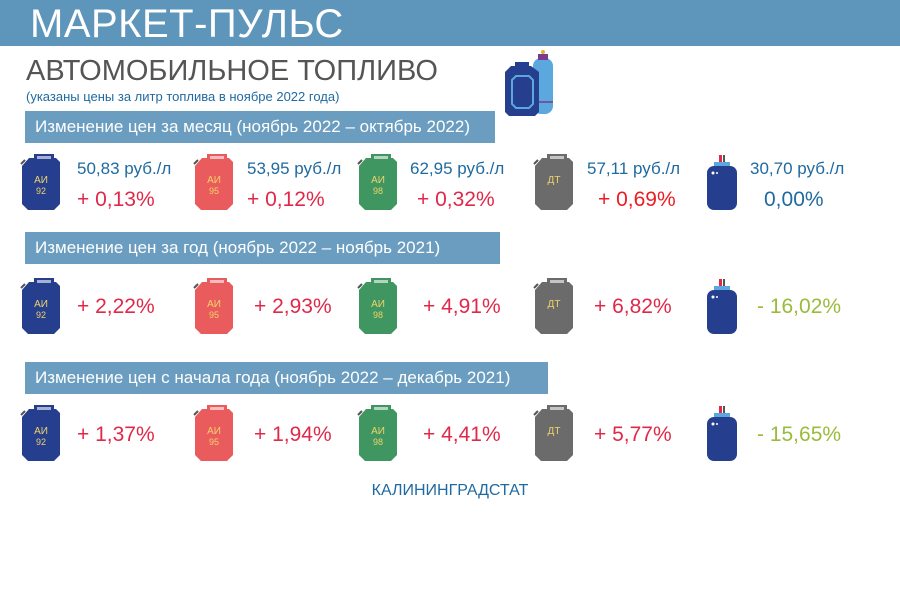 The height and width of the screenshot is (600, 900). What do you see at coordinates (116, 306) in the screenshot?
I see `price-change-percent: + 2,22%` at bounding box center [116, 306].